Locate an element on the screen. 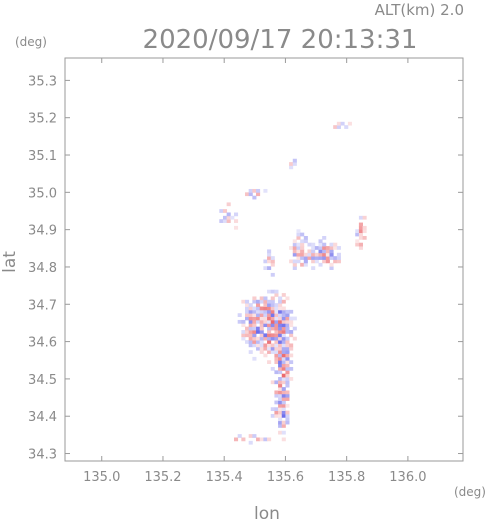  x-tick-label: 135.8 is located at coordinates (346, 477).